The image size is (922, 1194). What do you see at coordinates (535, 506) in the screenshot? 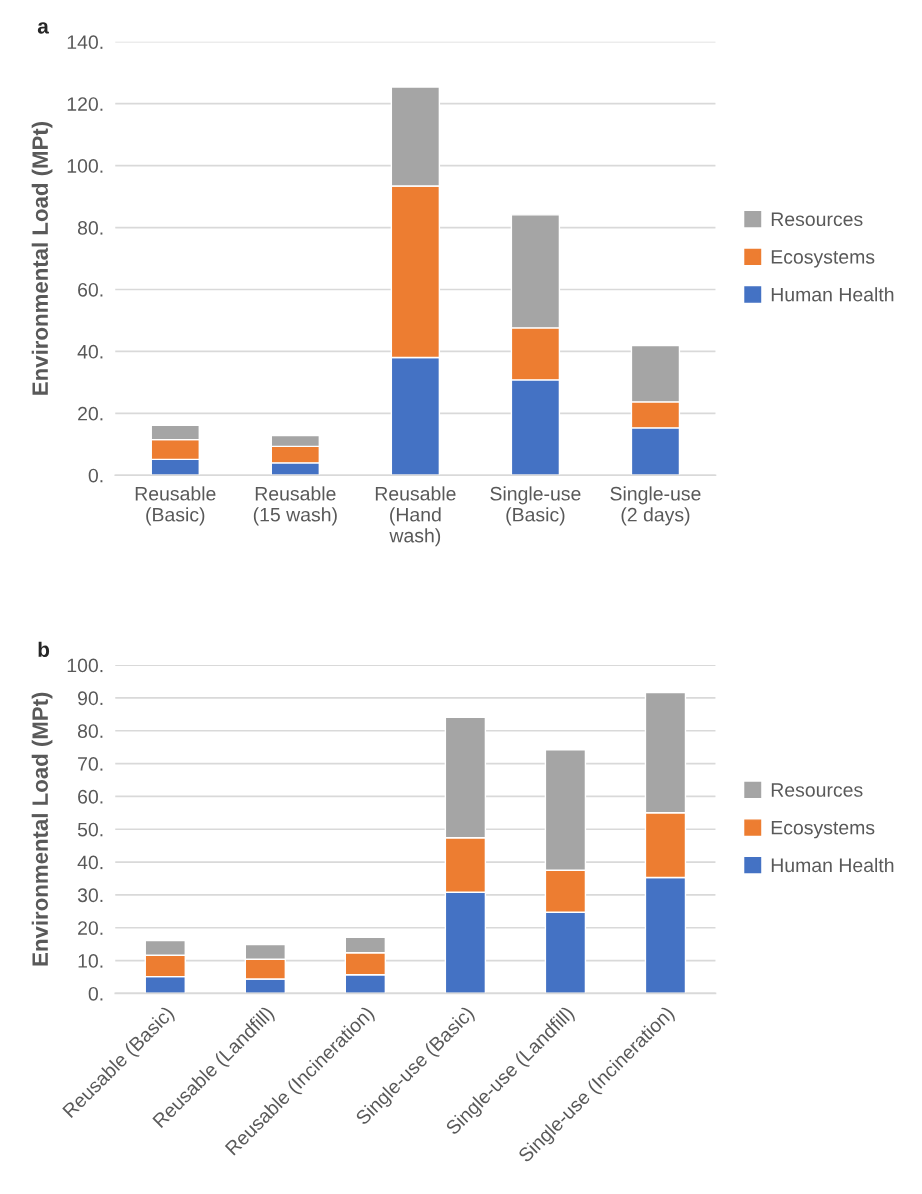
I see `x-tick-label: Single-use (Basic)` at bounding box center [535, 506].